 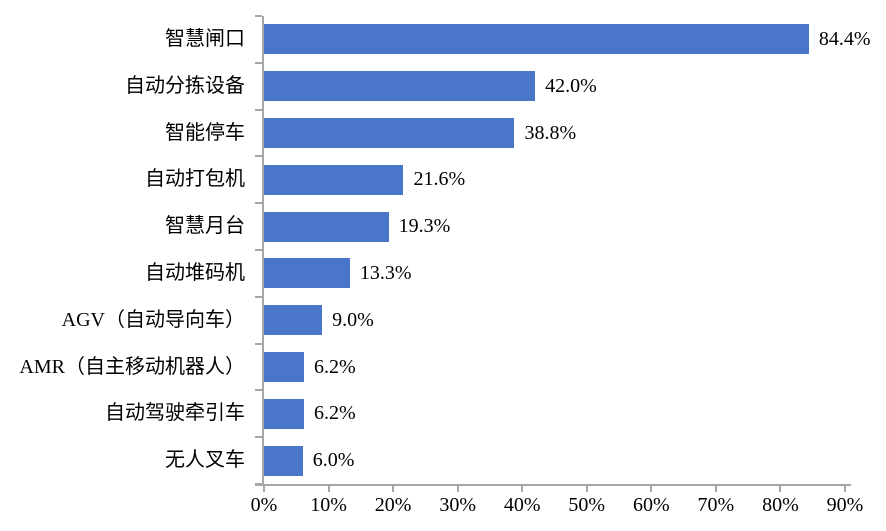 I want to click on value-label: 84.4%, so click(x=844, y=39).